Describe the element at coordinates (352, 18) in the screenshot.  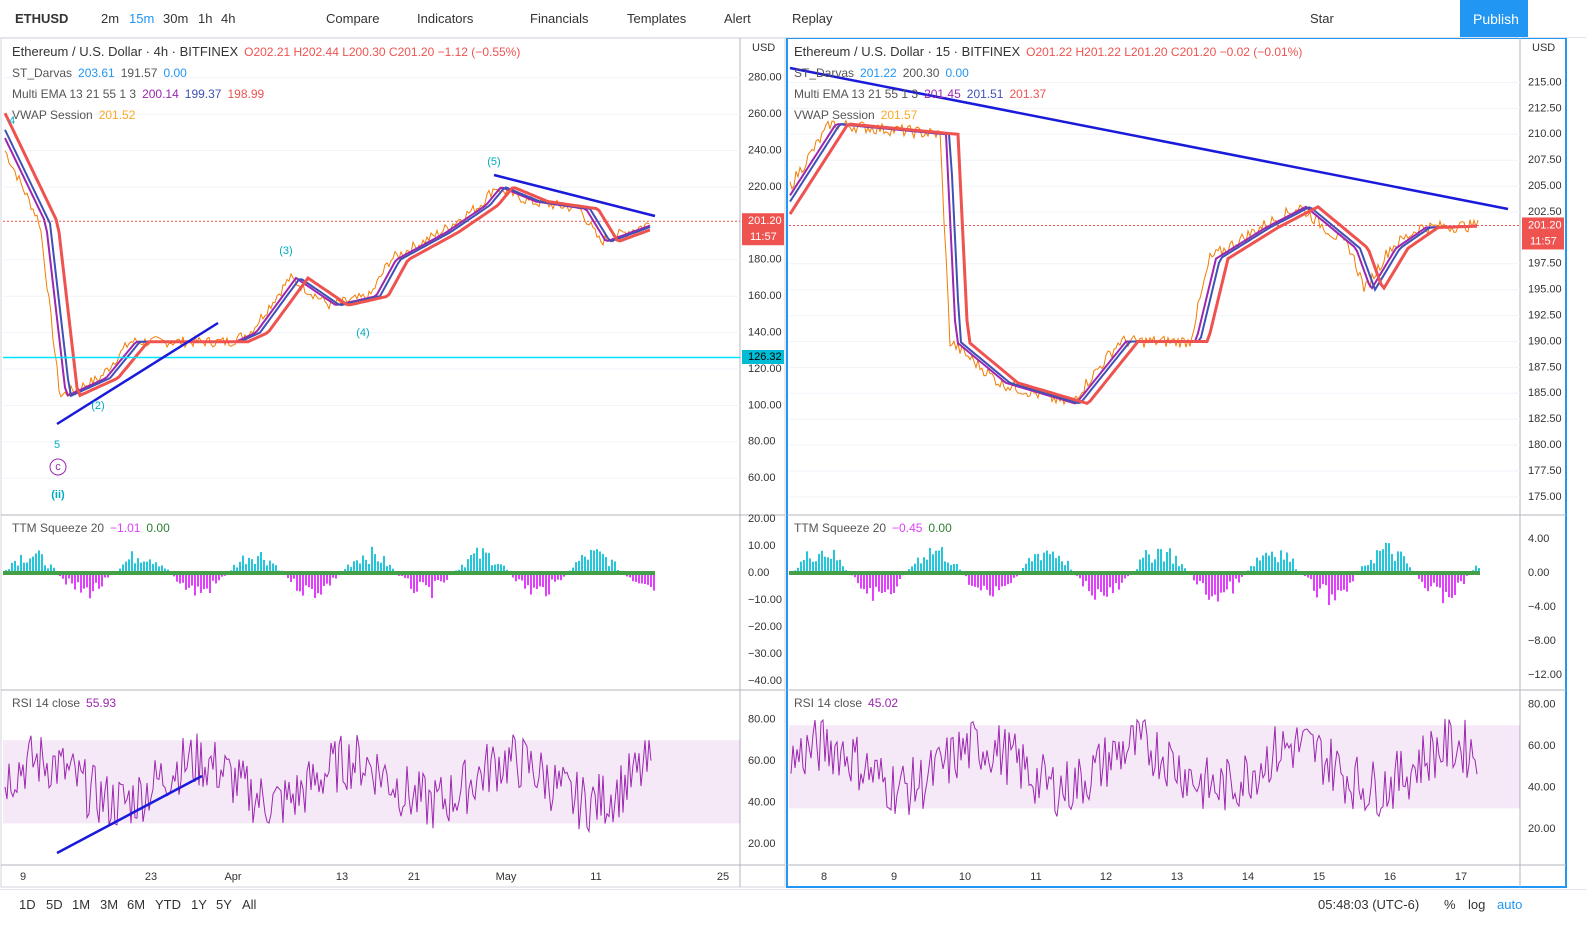
I see `toolbar-button: Compare` at that location.